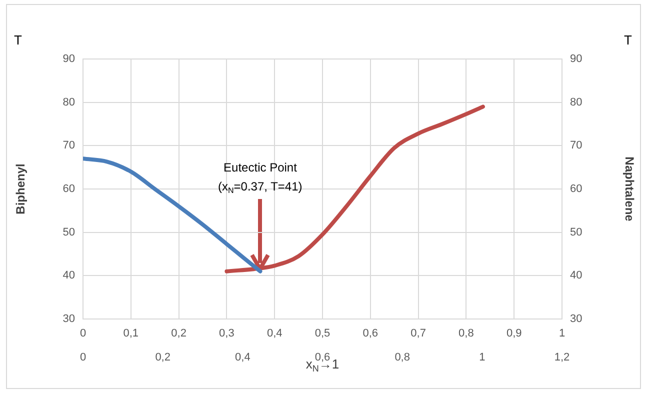  What do you see at coordinates (83, 358) in the screenshot?
I see `x2-tick-label: 0` at bounding box center [83, 358].